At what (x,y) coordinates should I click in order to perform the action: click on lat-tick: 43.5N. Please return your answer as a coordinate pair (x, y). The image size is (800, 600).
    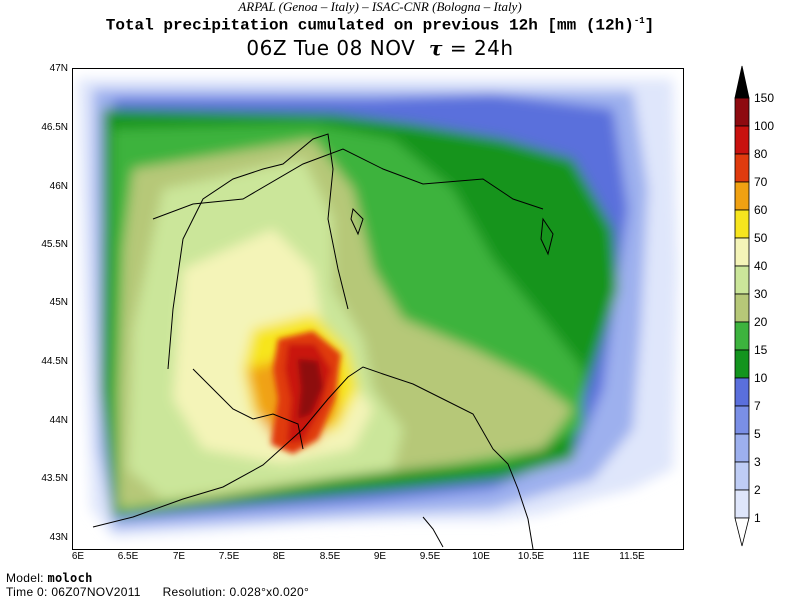
    Looking at the image, I should click on (54, 478).